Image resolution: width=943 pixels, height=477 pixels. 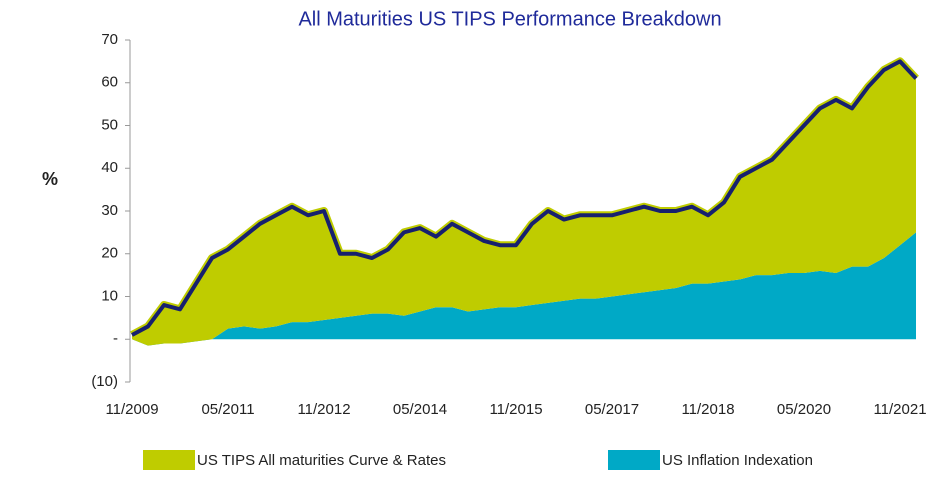 I want to click on x-tick-label: 05/2011, so click(x=227, y=409).